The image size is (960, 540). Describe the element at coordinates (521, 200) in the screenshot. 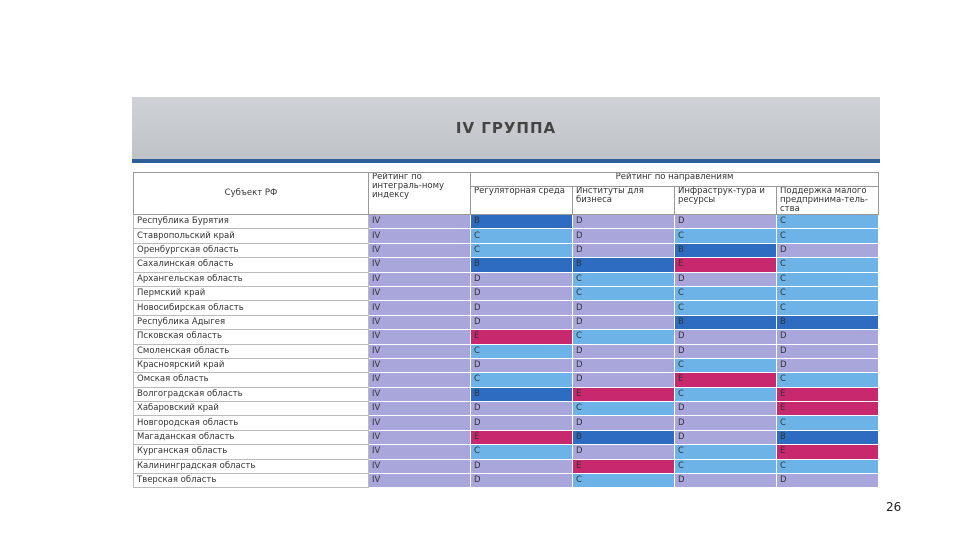

I see `column-header: Регуляторная среда` at that location.